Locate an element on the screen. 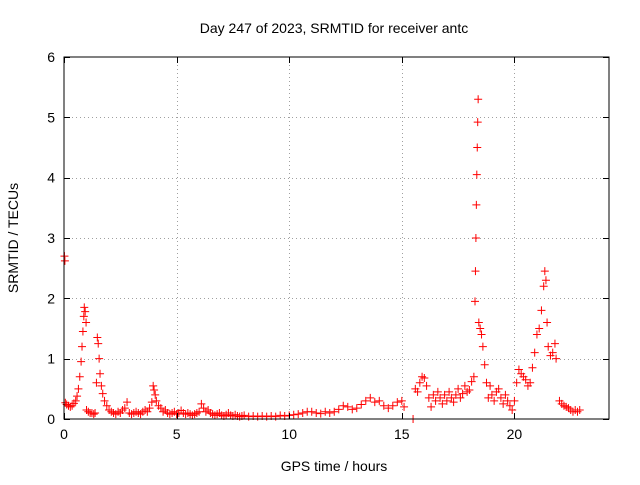 Image resolution: width=640 pixels, height=485 pixels. y-tick-label: 5 is located at coordinates (51, 117).